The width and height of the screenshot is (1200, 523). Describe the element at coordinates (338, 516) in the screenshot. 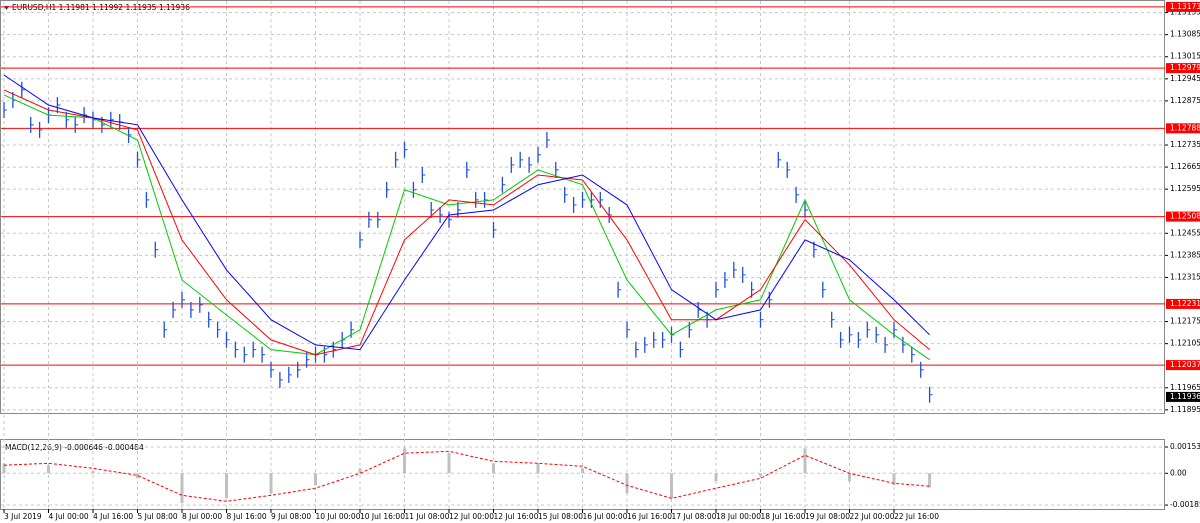

I see `x-tick-label: 10 Jul 00:00` at that location.